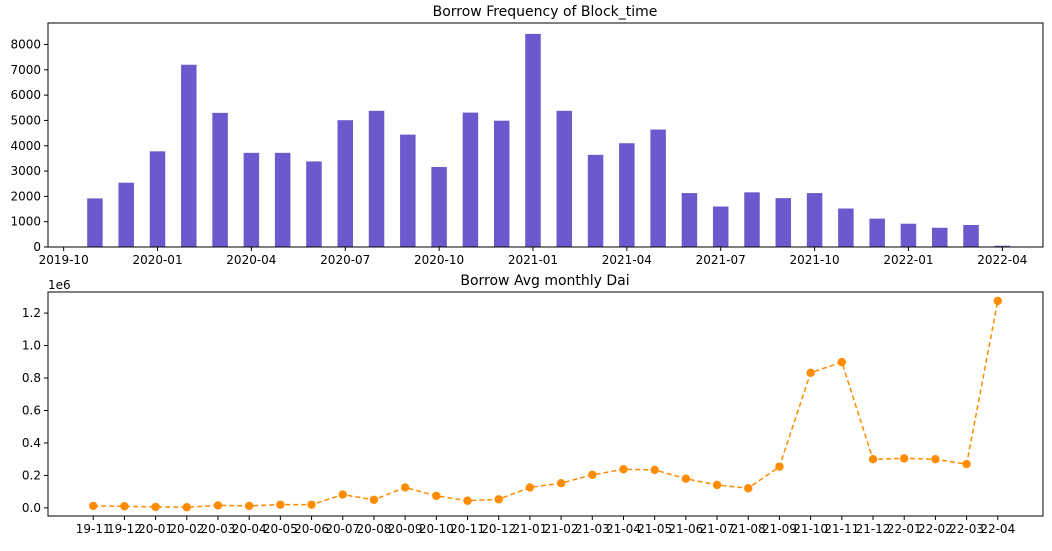  What do you see at coordinates (467, 529) in the screenshot?
I see `line-x-tick-label: 20-11` at bounding box center [467, 529].